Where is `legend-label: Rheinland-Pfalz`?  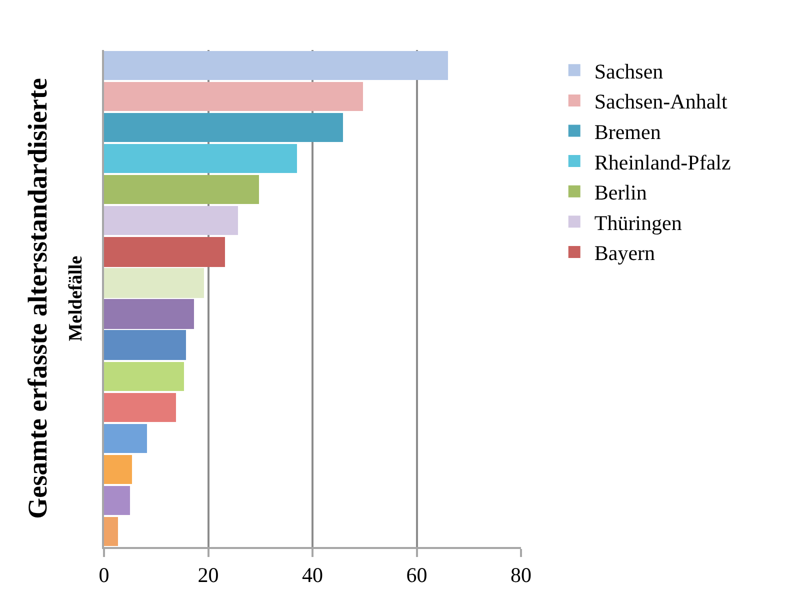 legend-label: Rheinland-Pfalz is located at coordinates (662, 162).